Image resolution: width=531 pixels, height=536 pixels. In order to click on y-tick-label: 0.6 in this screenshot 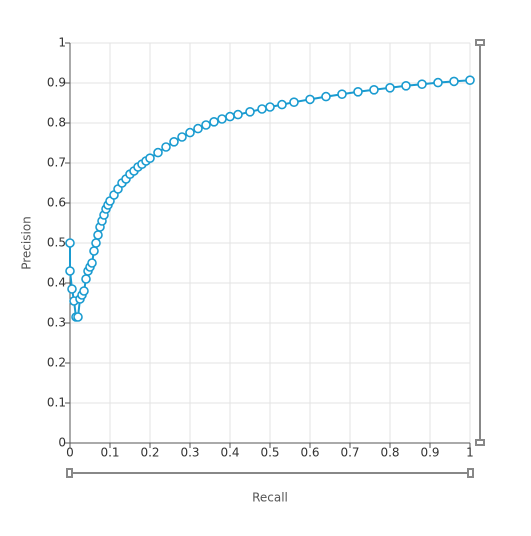, I will do `click(56, 203)`.